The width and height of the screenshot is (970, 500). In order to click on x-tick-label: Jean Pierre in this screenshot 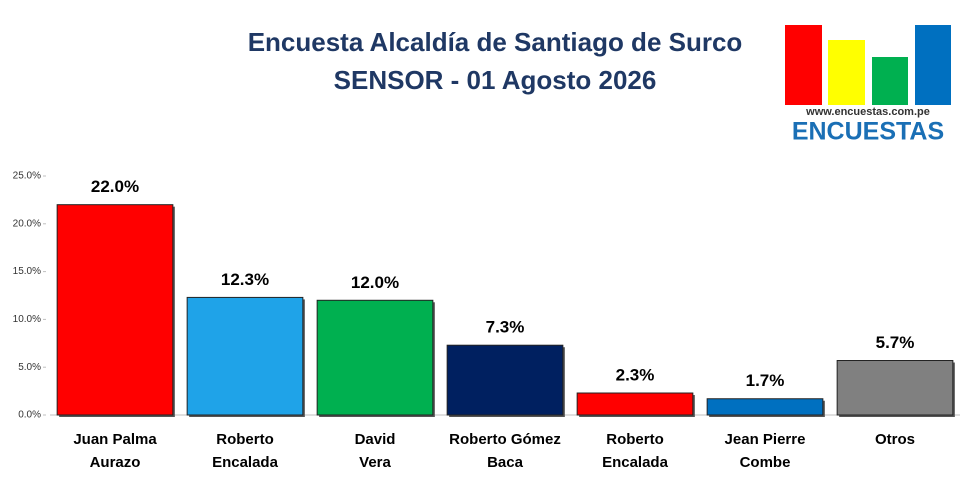, I will do `click(765, 439)`.